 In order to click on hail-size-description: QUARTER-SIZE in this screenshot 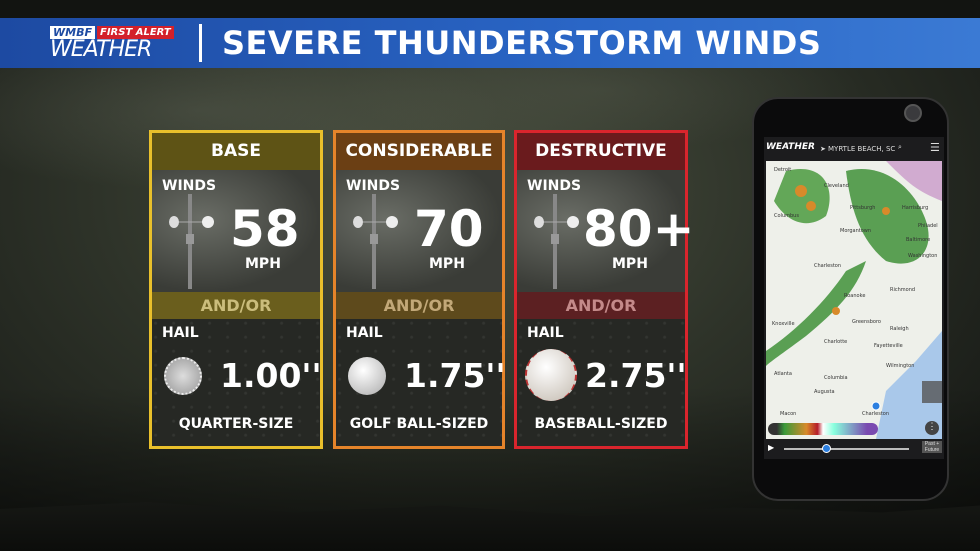, I will do `click(236, 424)`.